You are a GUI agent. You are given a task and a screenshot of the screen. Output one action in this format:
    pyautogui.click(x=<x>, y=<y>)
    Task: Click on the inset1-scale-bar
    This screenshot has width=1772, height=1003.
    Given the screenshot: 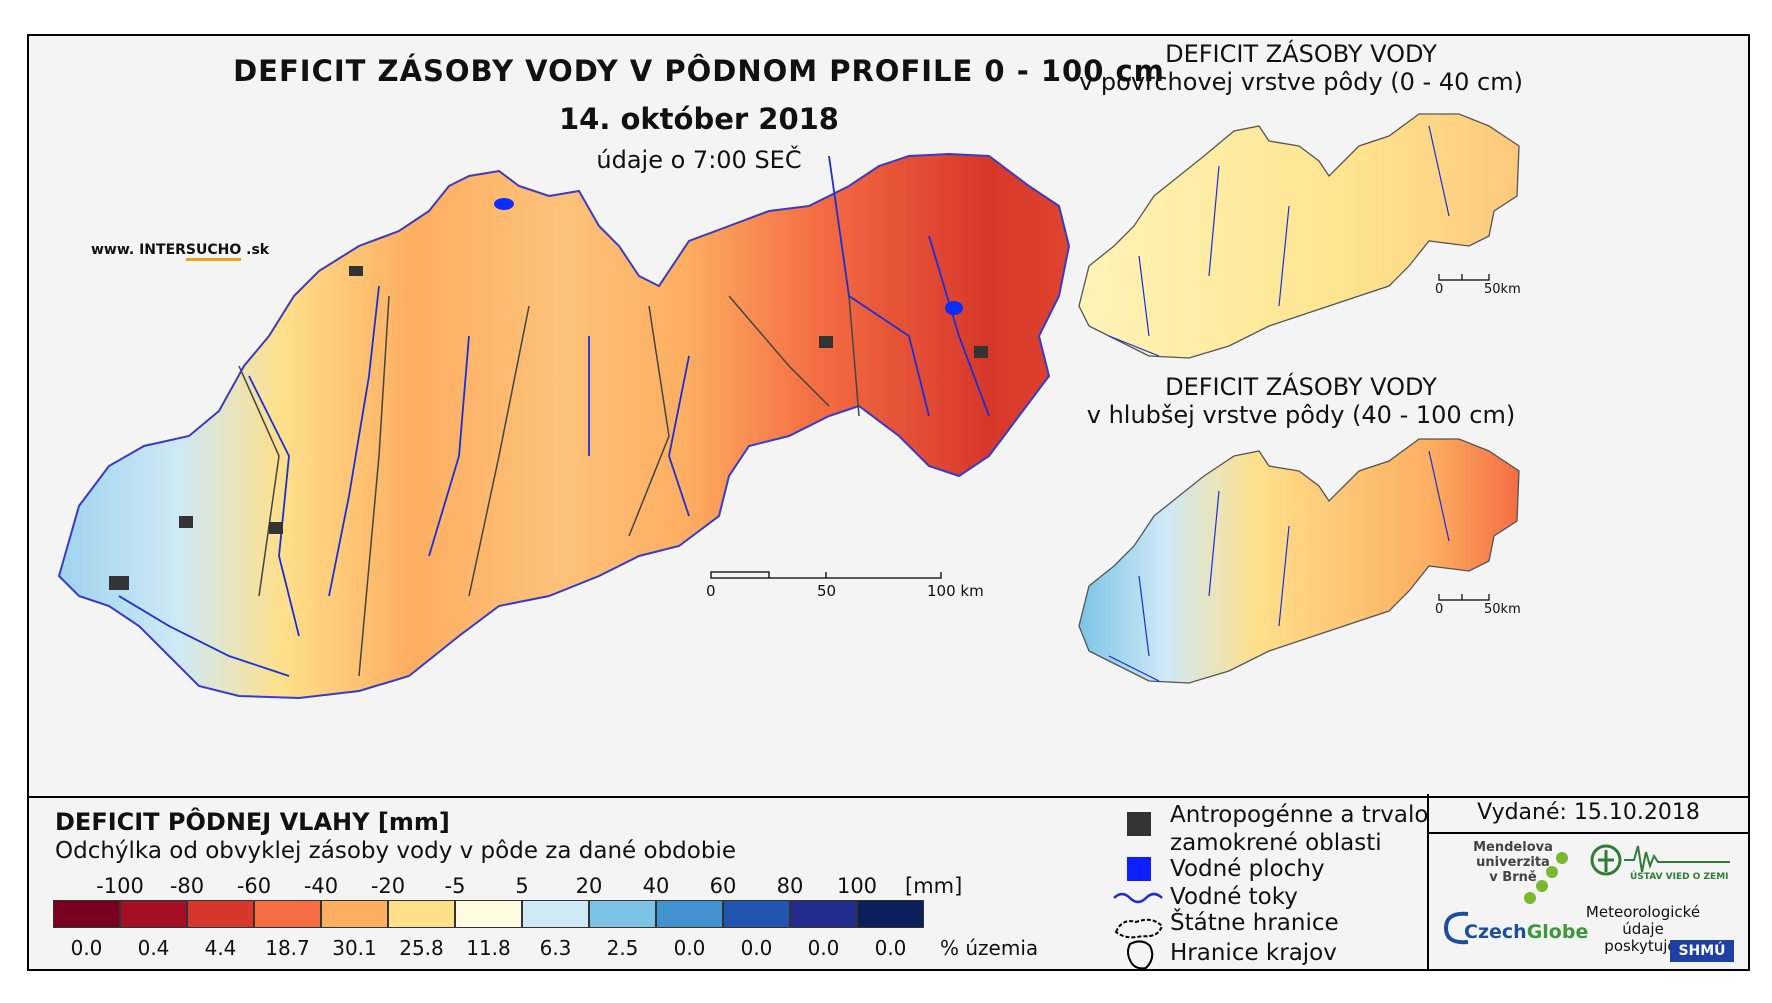 What is the action you would take?
    pyautogui.click(x=1464, y=277)
    